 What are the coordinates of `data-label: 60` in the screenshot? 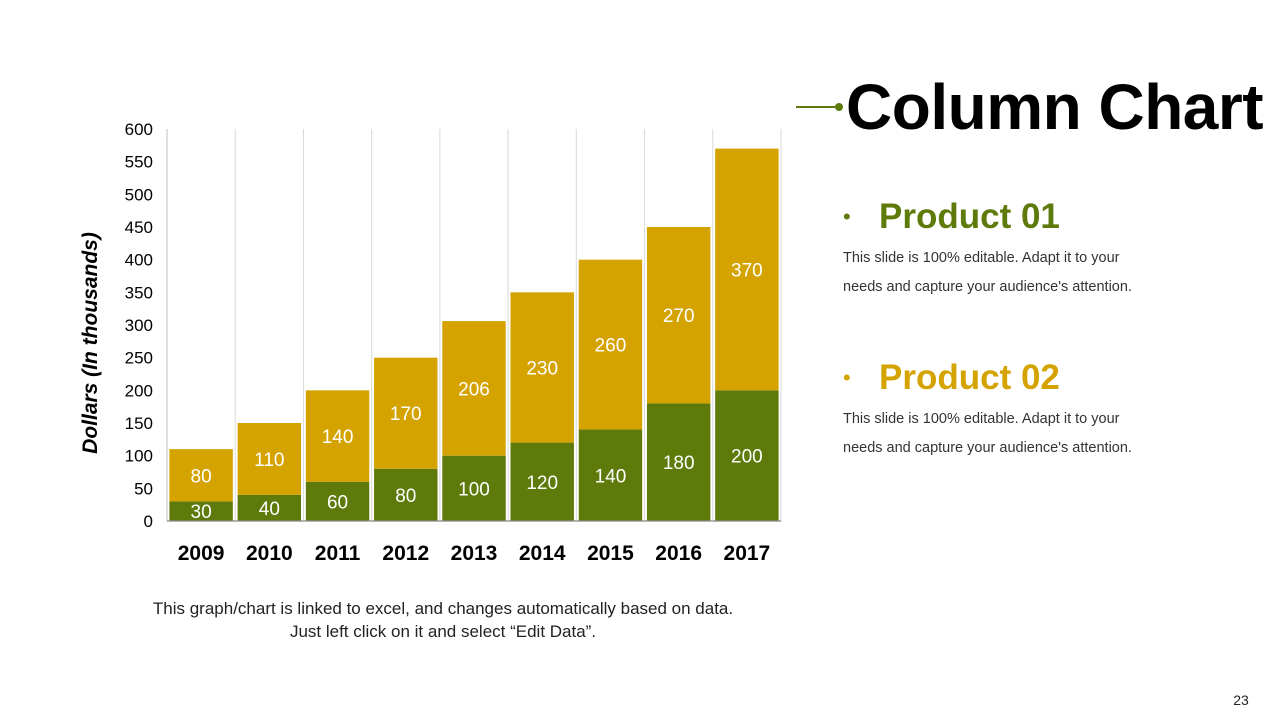 It's located at (337, 502).